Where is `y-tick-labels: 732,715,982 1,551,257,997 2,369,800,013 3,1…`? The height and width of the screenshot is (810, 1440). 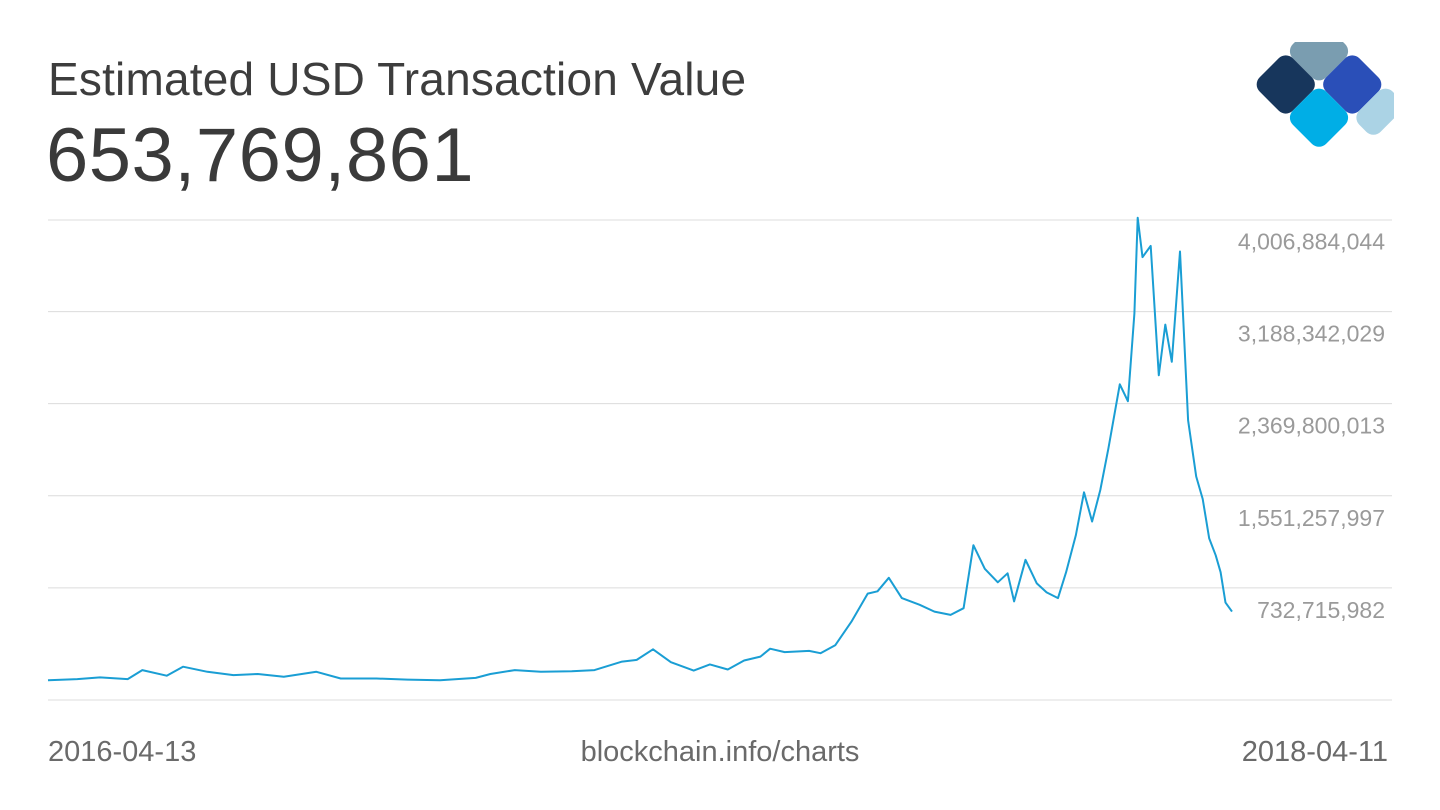 y-tick-labels: 732,715,982 1,551,257,997 2,369,800,013 3,1… is located at coordinates (1311, 425).